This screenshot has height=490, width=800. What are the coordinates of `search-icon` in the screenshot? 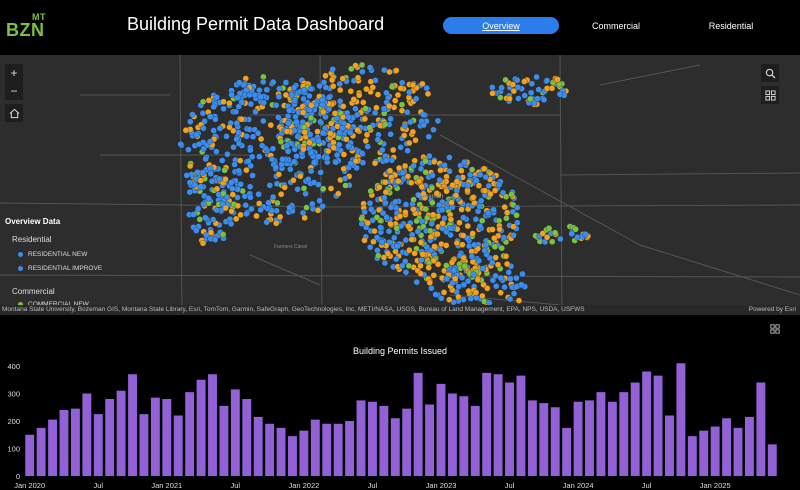 It's located at (770, 73).